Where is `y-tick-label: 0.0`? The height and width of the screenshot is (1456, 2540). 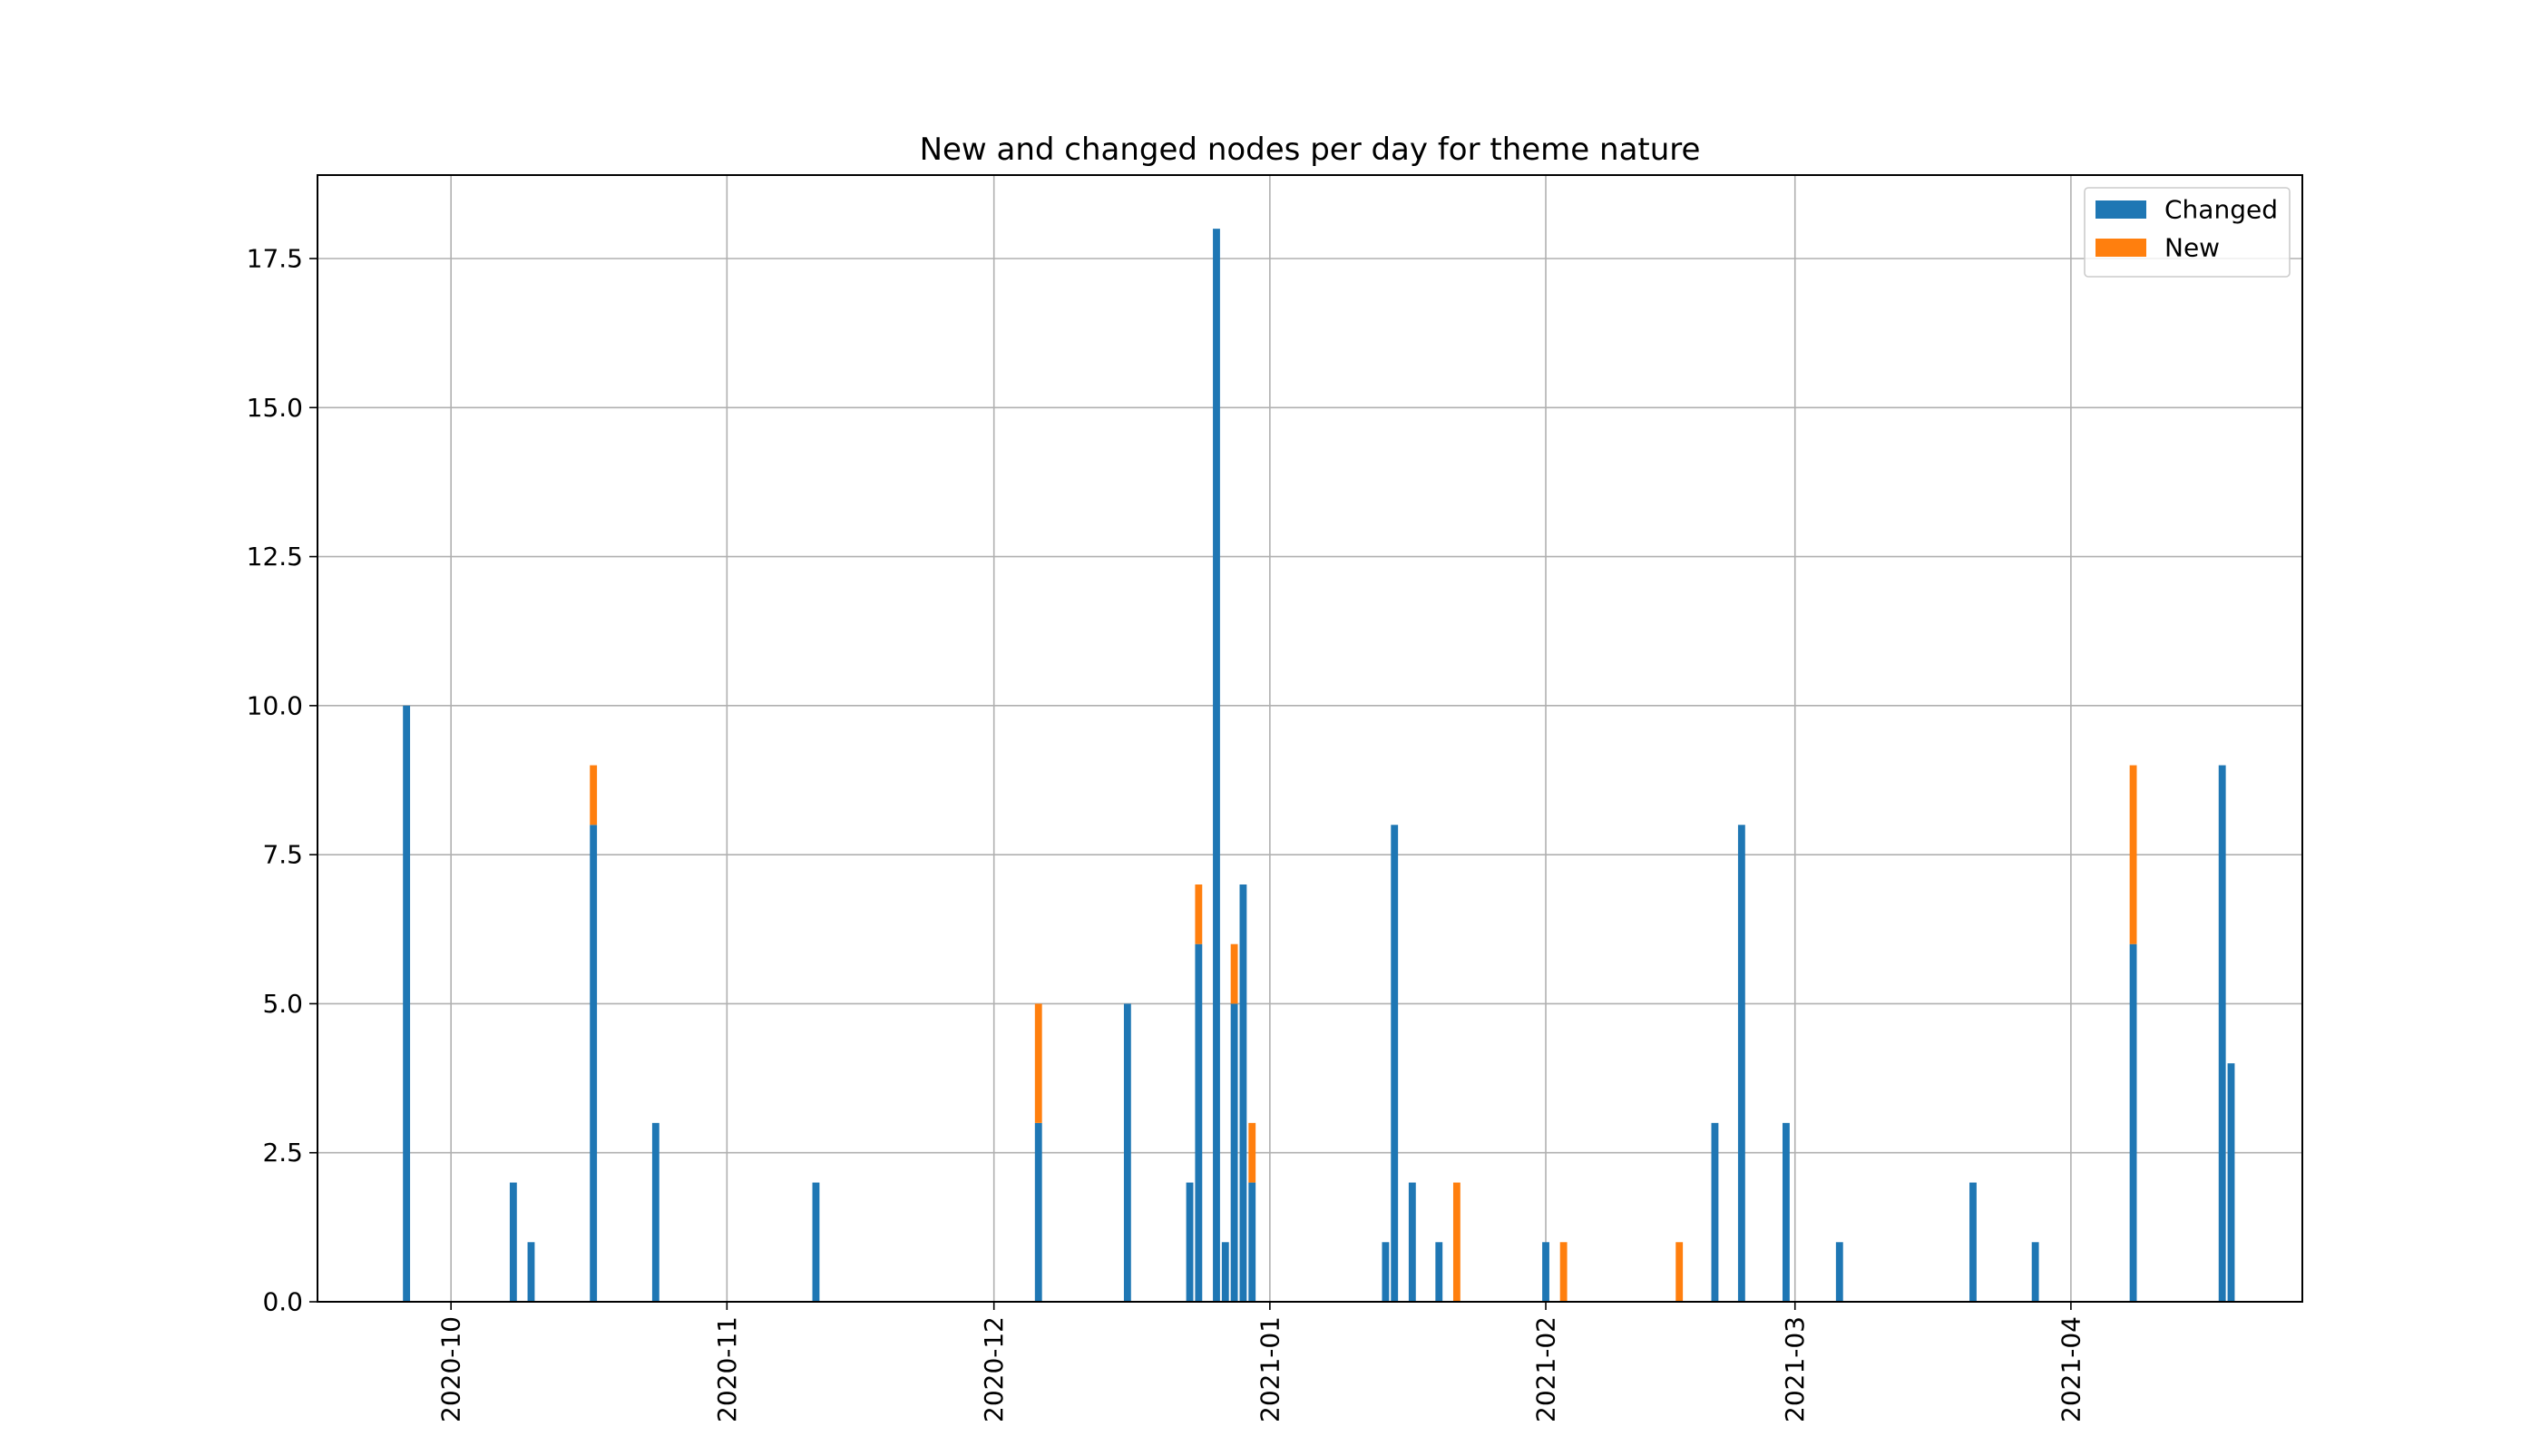
y-tick-label: 0.0 is located at coordinates (282, 1302).